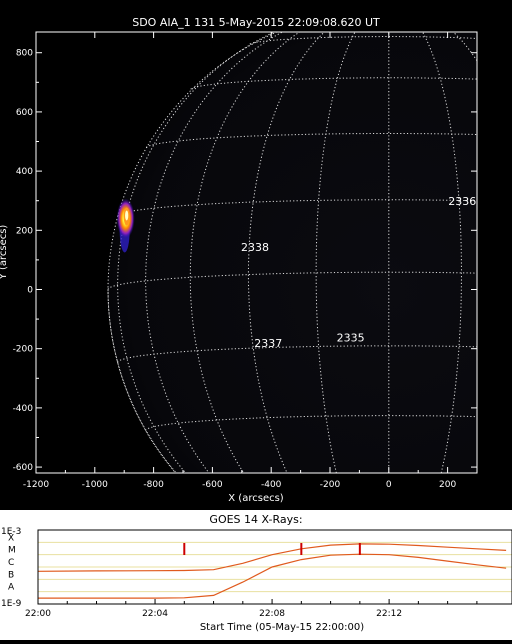 This screenshot has height=644, width=512. What do you see at coordinates (11, 588) in the screenshot?
I see `goes-y-tick-label: A` at bounding box center [11, 588].